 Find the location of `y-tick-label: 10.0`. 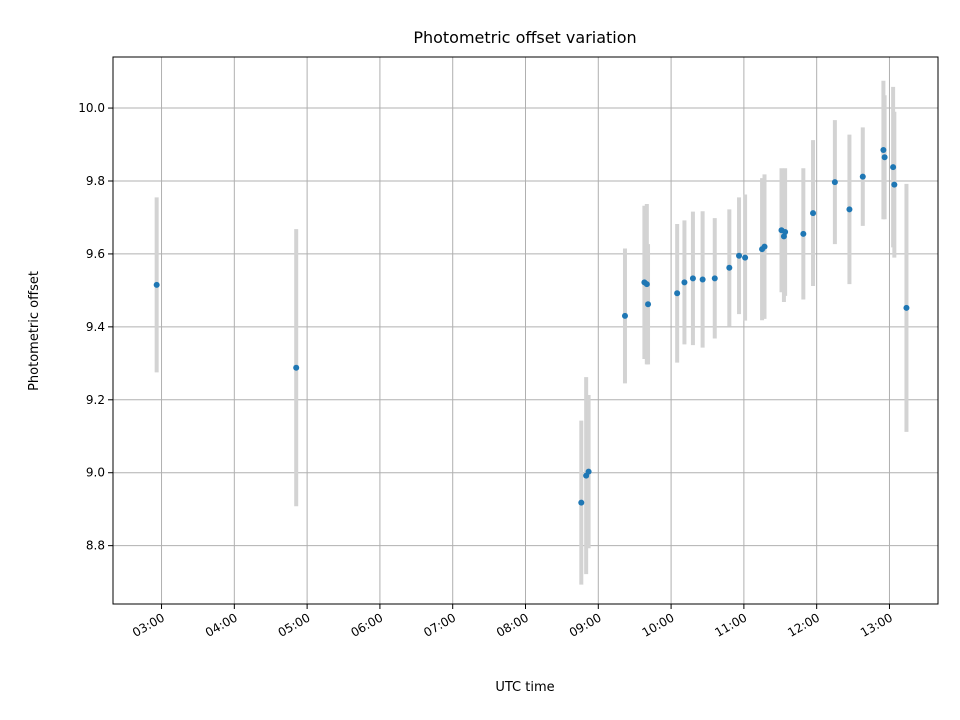

y-tick-label: 10.0 is located at coordinates (91, 108).